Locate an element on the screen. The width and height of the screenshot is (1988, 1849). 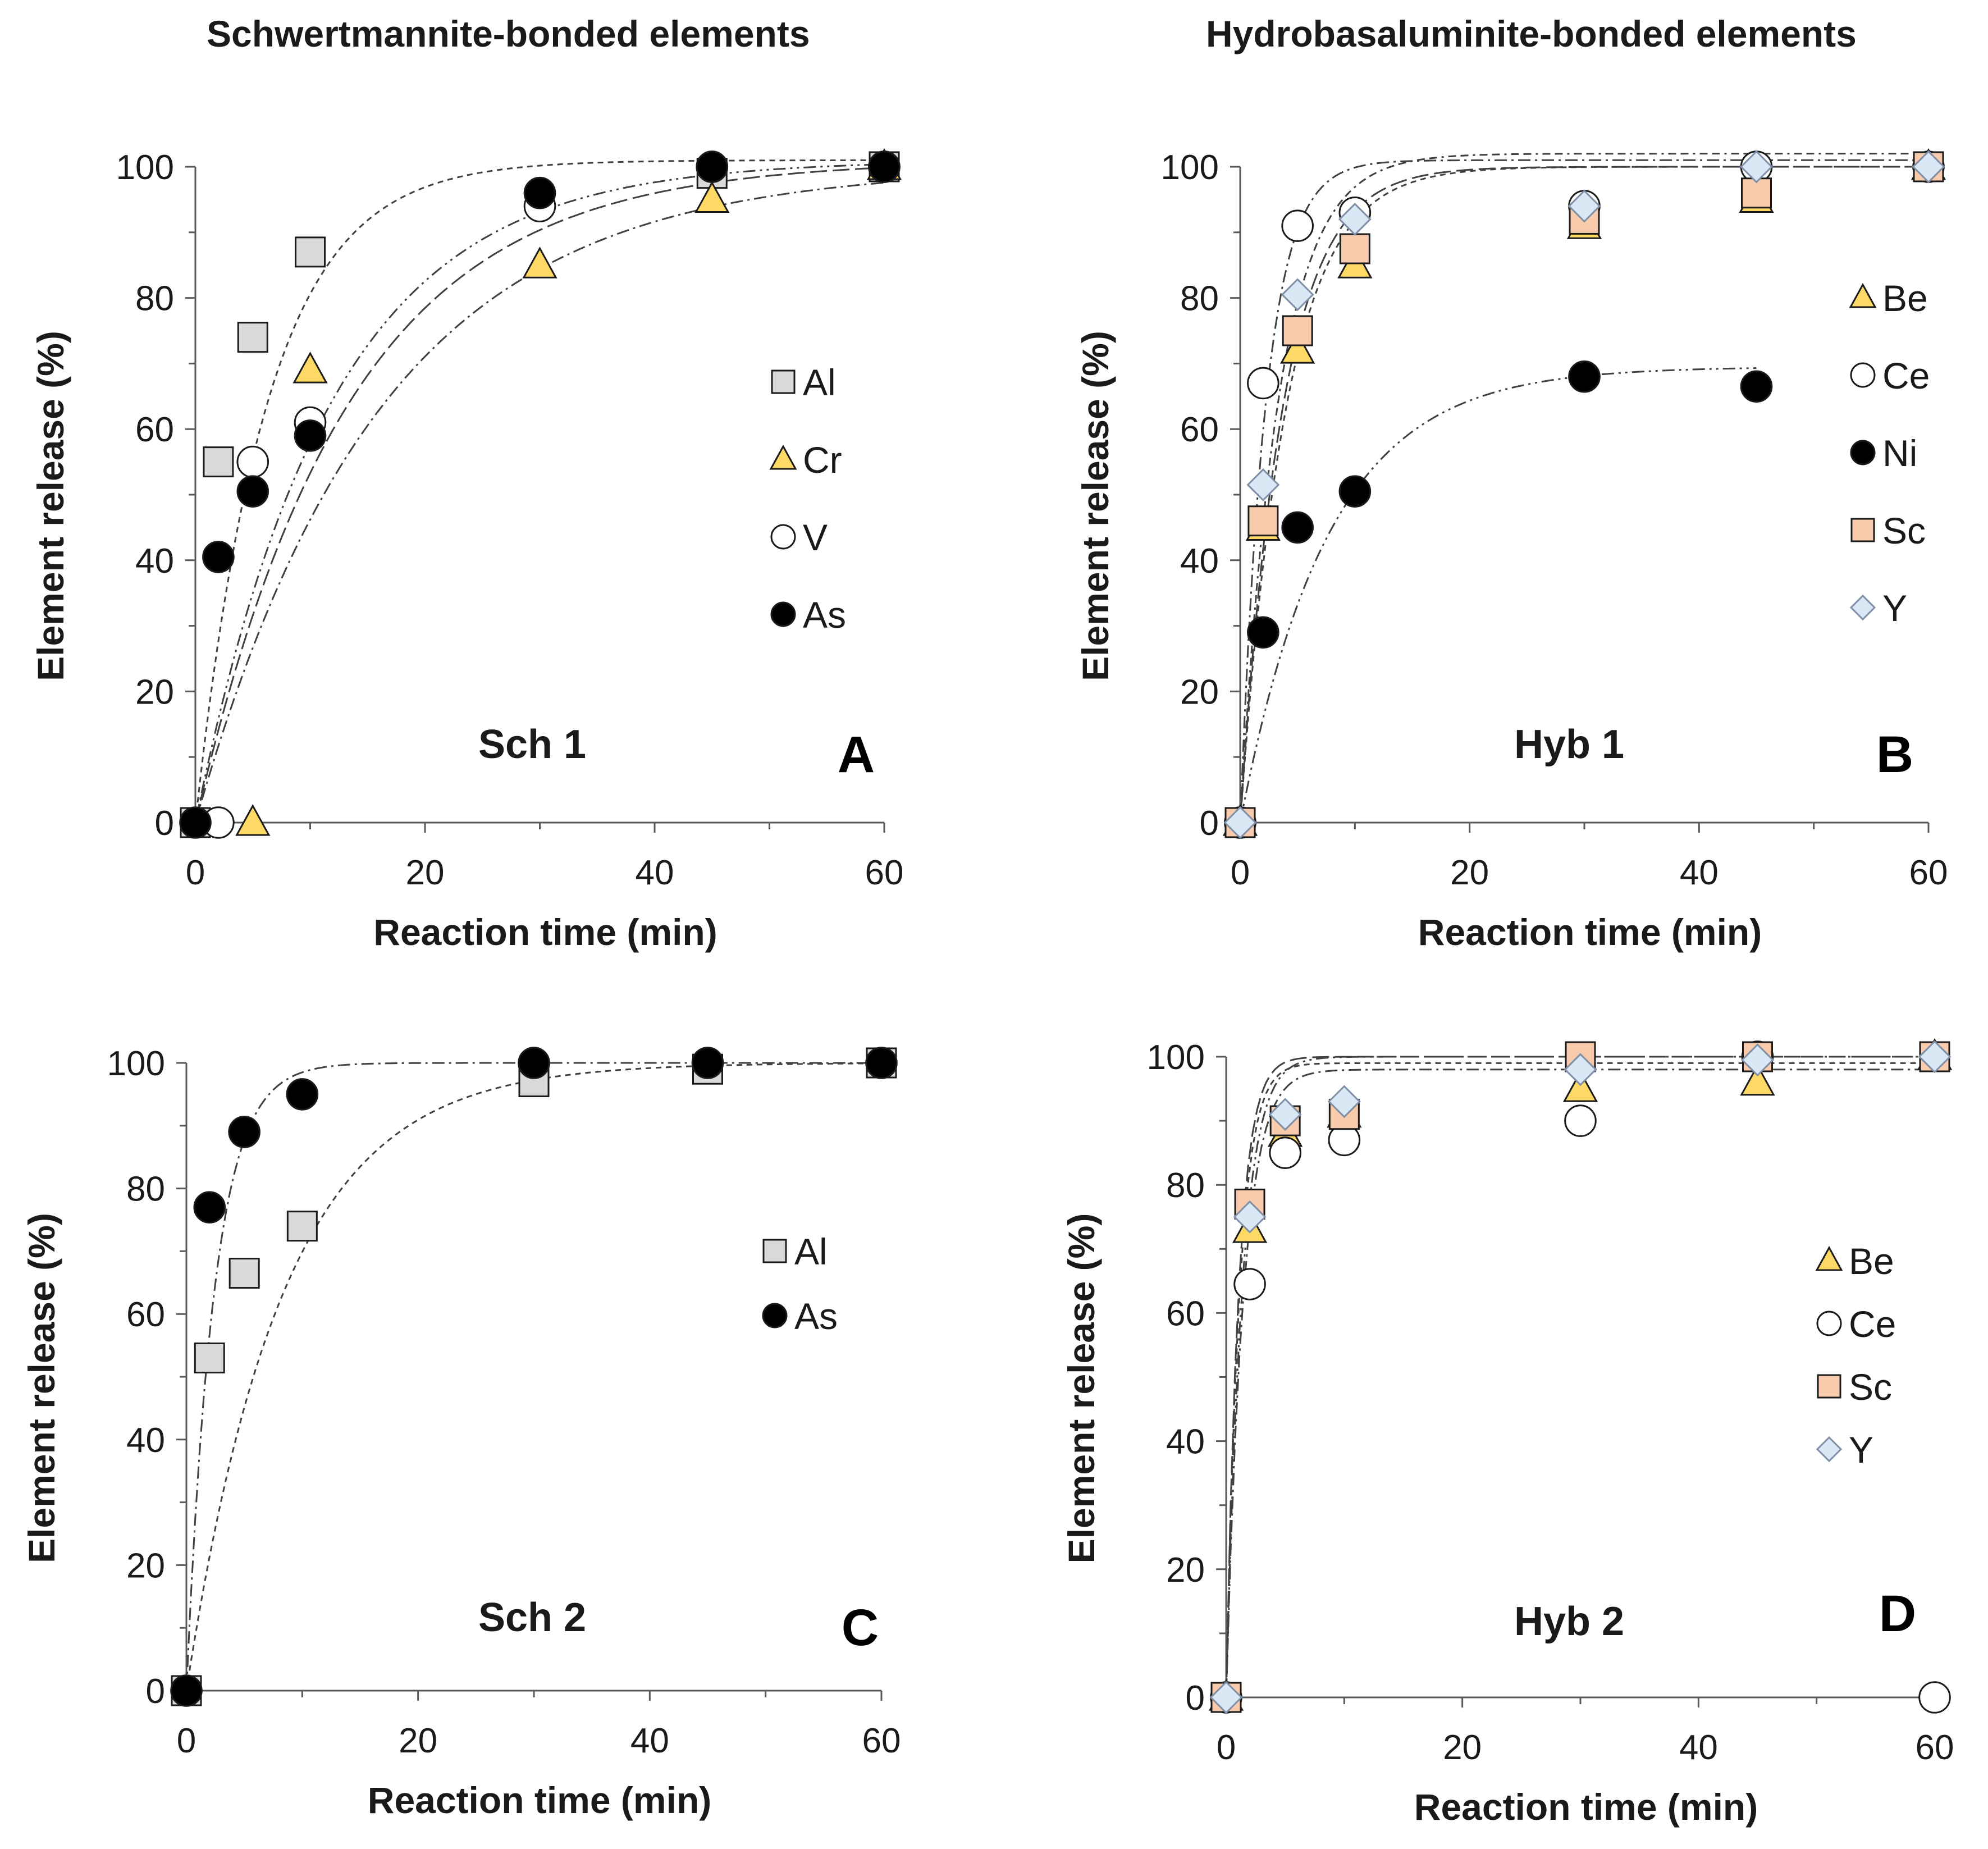
legend-marker-ce is located at coordinates (1863, 375).